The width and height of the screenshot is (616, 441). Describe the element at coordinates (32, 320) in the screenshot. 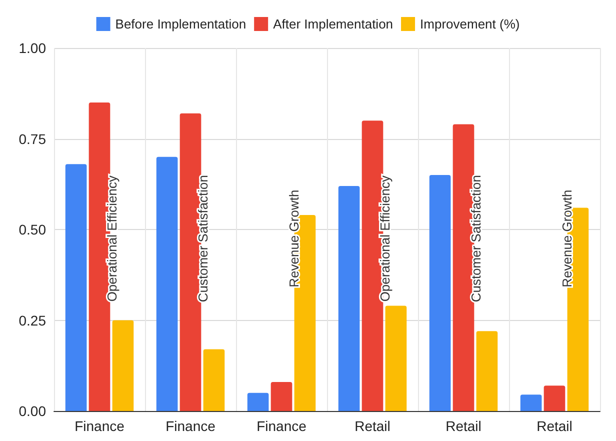

I see `y-tick-label: 0.25` at that location.